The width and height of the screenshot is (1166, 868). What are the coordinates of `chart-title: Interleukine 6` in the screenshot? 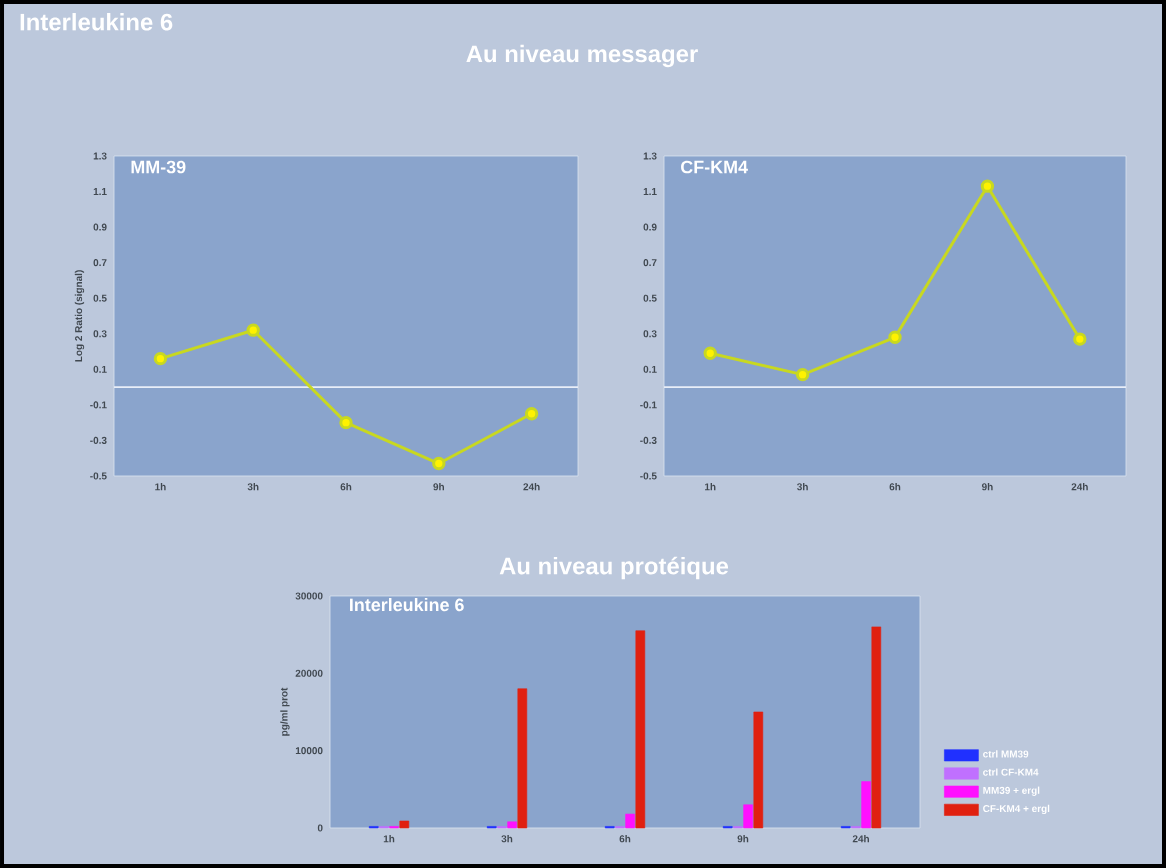 It's located at (407, 605).